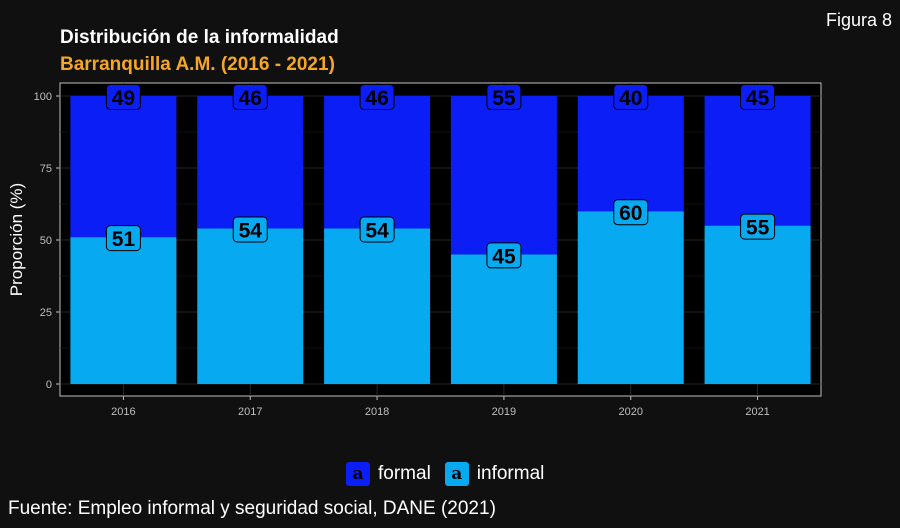 The height and width of the screenshot is (528, 900). What do you see at coordinates (510, 473) in the screenshot?
I see `legend-label-informal: informal` at bounding box center [510, 473].